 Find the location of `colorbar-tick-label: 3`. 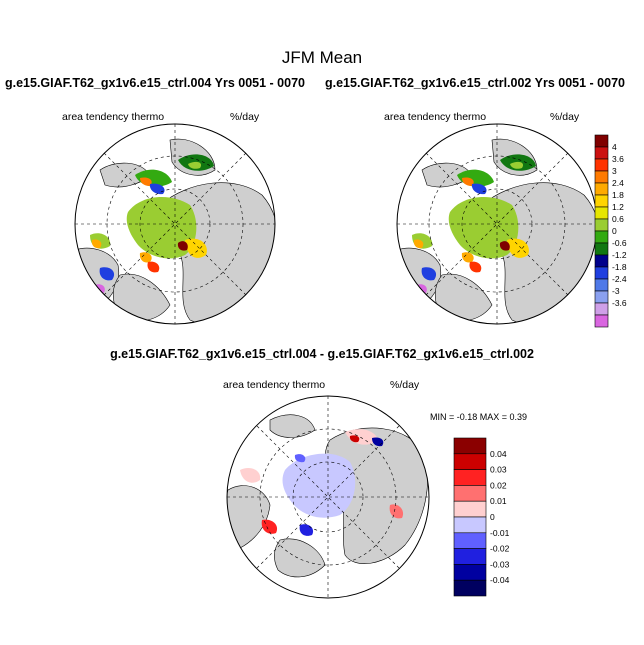

colorbar-tick-label: 3 is located at coordinates (614, 171).